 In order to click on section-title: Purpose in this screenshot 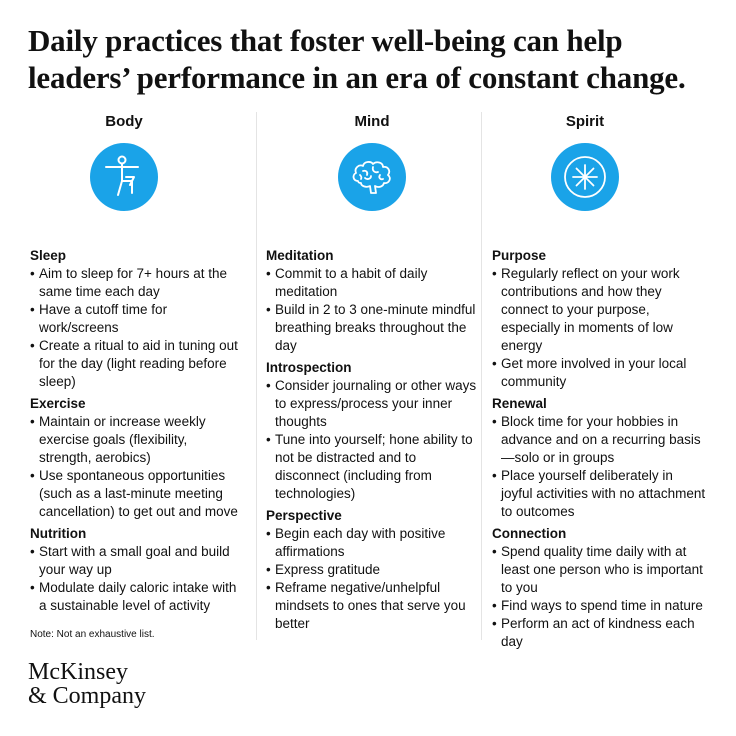, I will do `click(519, 255)`.